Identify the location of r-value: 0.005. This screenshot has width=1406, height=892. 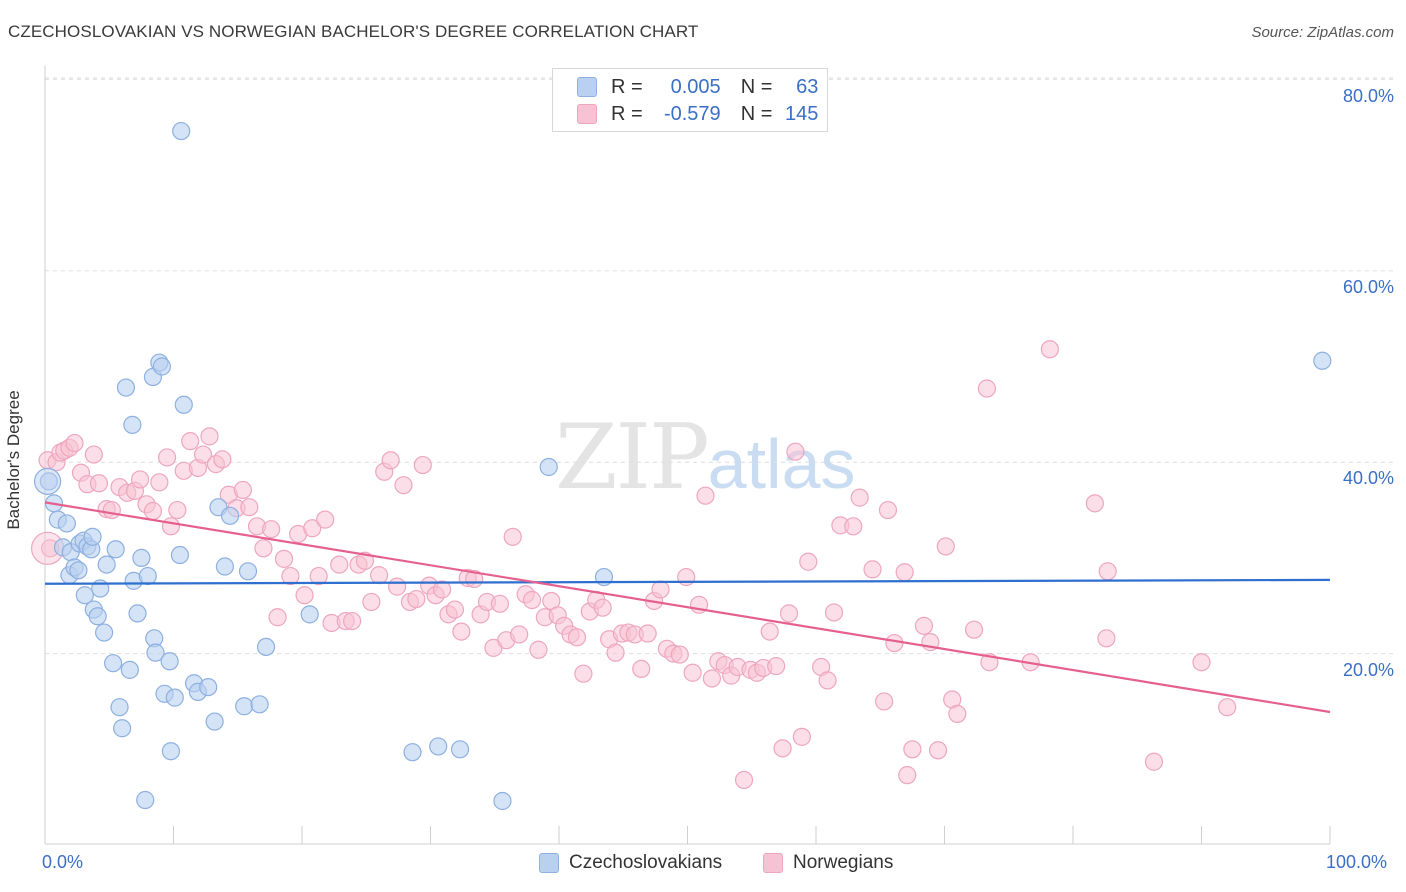
(695, 86).